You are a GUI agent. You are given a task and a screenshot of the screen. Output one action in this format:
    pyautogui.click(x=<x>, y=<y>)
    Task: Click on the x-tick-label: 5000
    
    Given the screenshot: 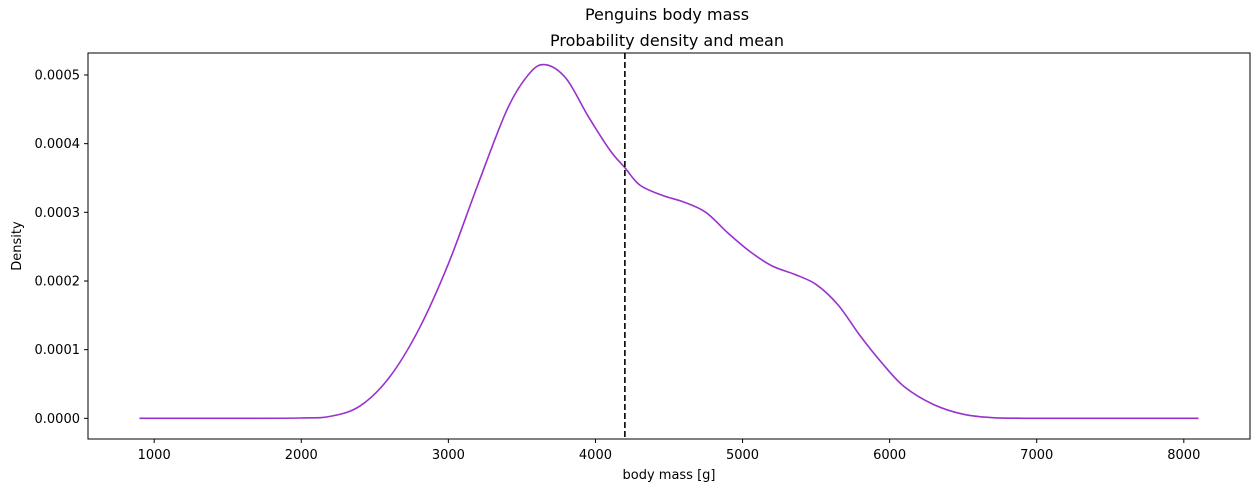 What is the action you would take?
    pyautogui.click(x=742, y=455)
    